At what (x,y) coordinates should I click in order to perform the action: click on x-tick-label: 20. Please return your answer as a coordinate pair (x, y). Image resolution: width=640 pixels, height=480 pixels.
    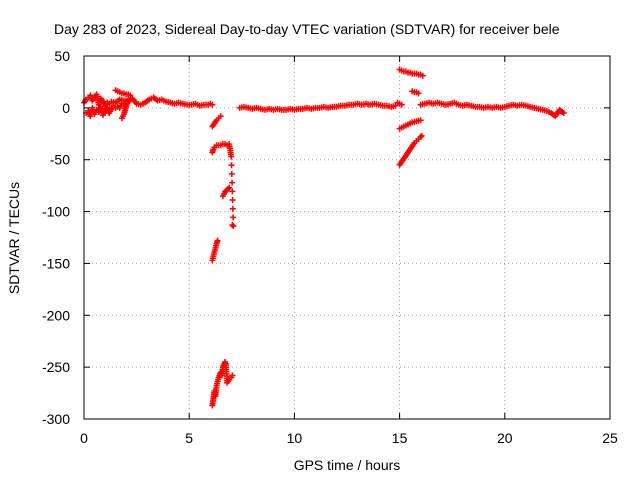
    Looking at the image, I should click on (505, 438).